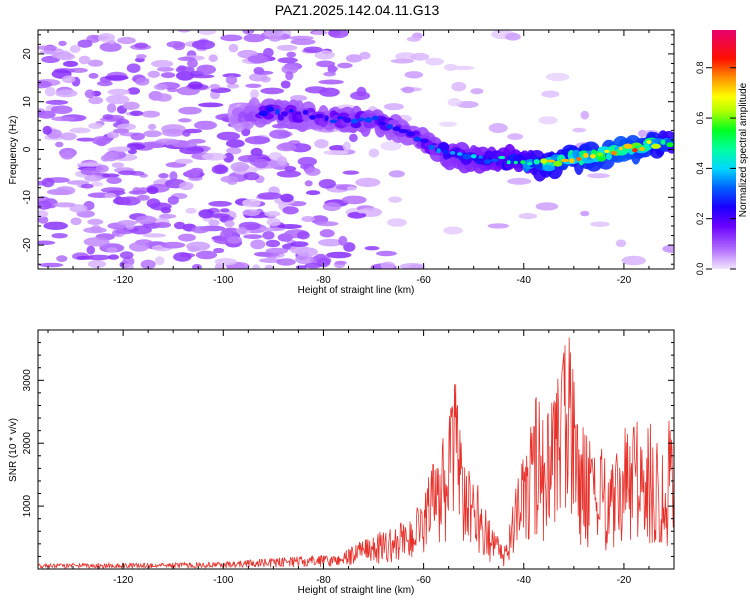  I want to click on y-tick-label: 10, so click(27, 102).